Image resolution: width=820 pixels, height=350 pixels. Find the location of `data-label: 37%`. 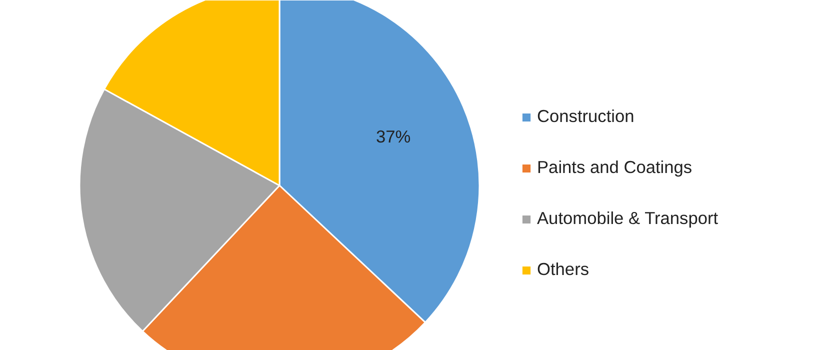

data-label: 37% is located at coordinates (393, 136).